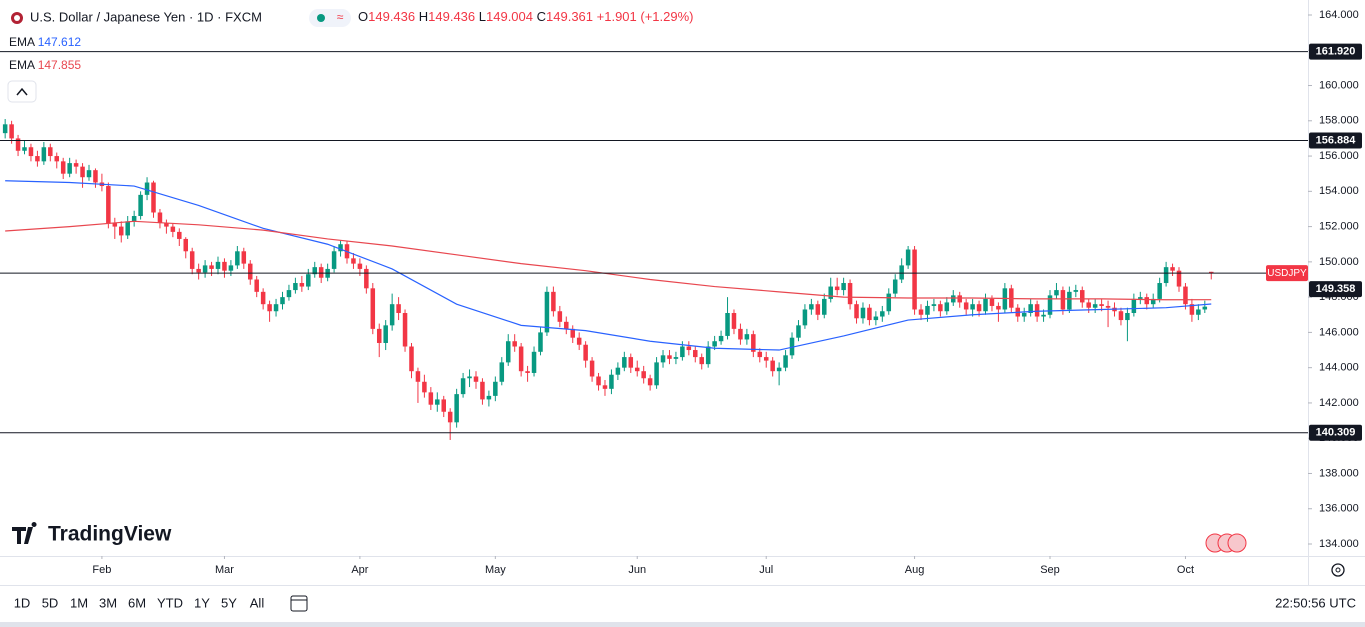  I want to click on collapse-button, so click(22, 91).